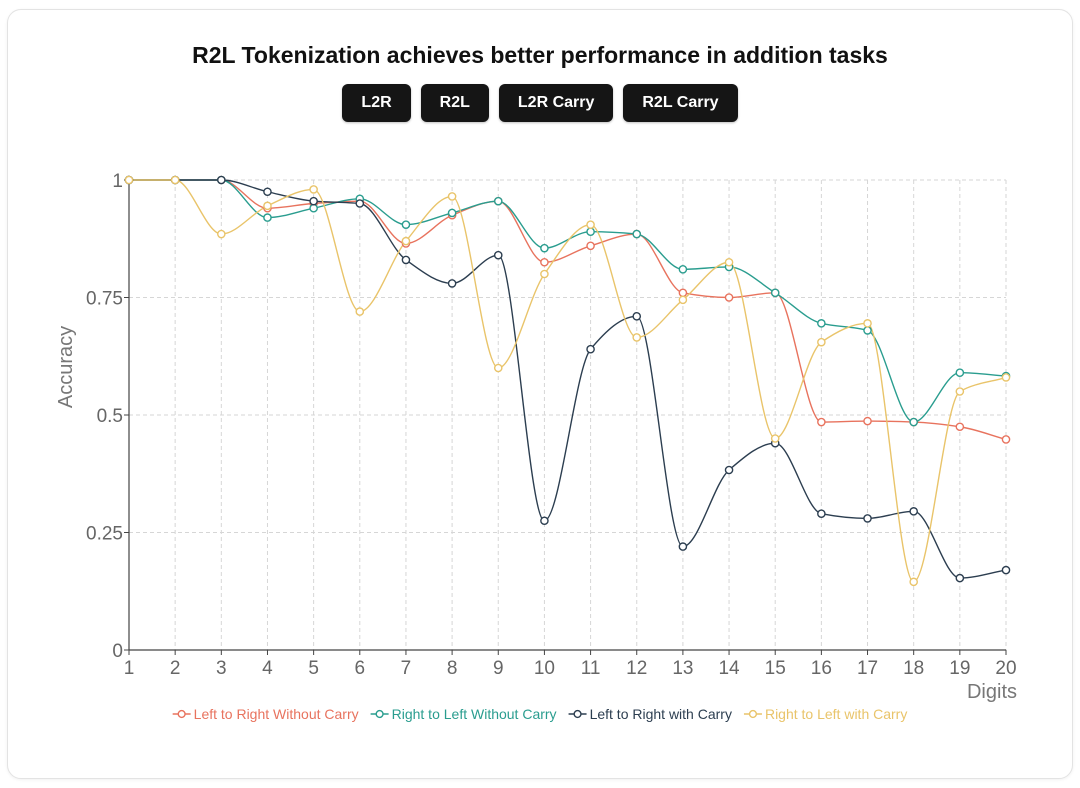 The width and height of the screenshot is (1080, 788). What do you see at coordinates (959, 668) in the screenshot?
I see `x-tick-label: 19` at bounding box center [959, 668].